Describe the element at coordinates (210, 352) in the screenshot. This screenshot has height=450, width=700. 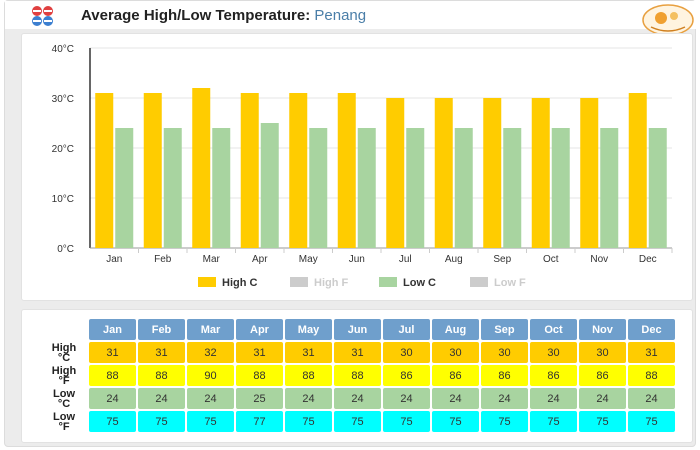
I see `table-cell: 32` at that location.